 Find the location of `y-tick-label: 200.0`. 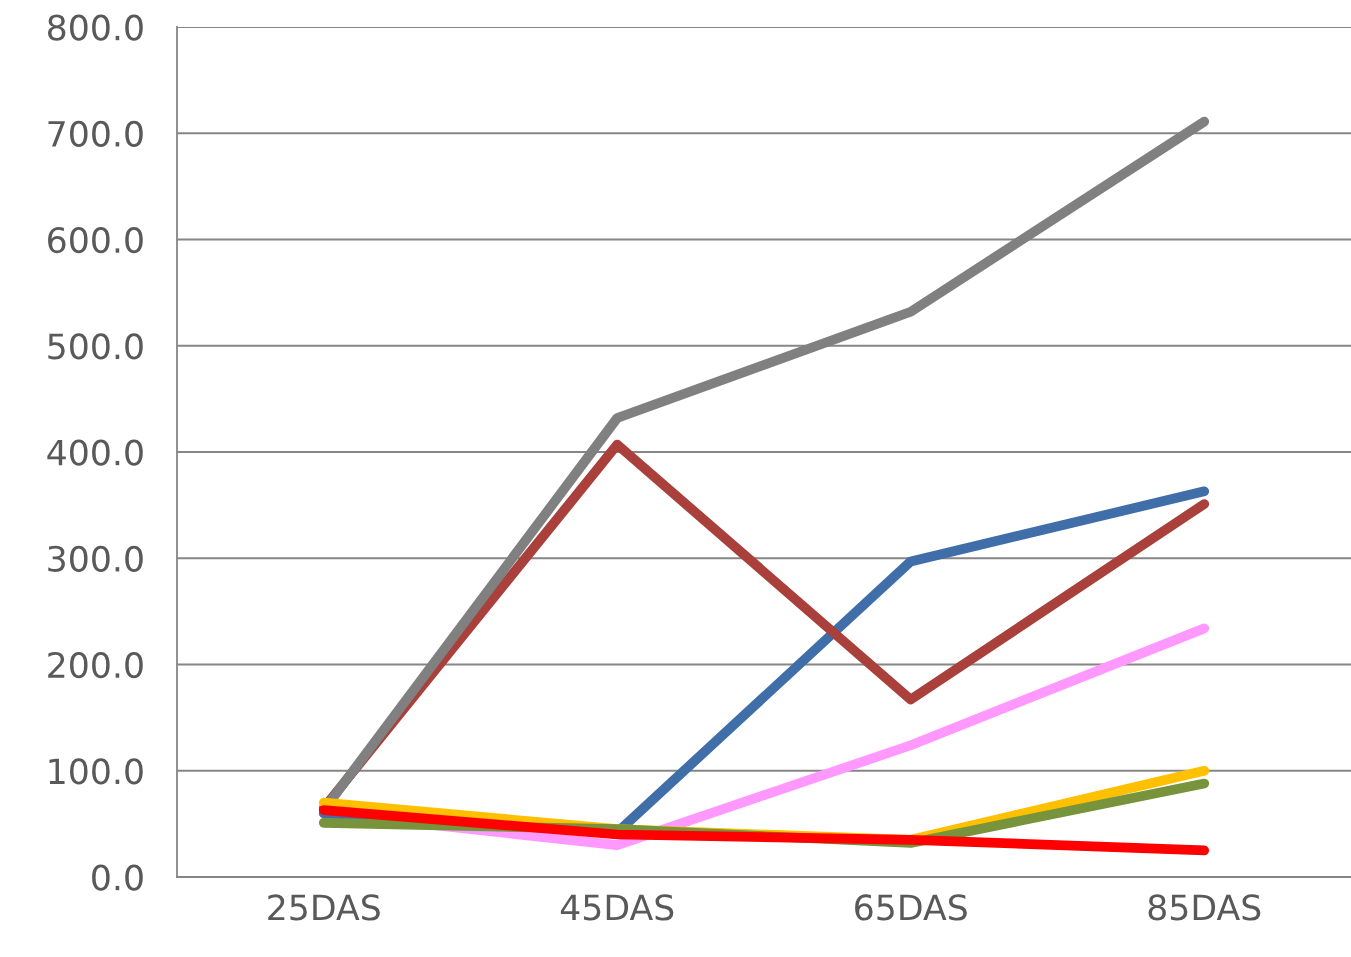

y-tick-label: 200.0 is located at coordinates (95, 665).